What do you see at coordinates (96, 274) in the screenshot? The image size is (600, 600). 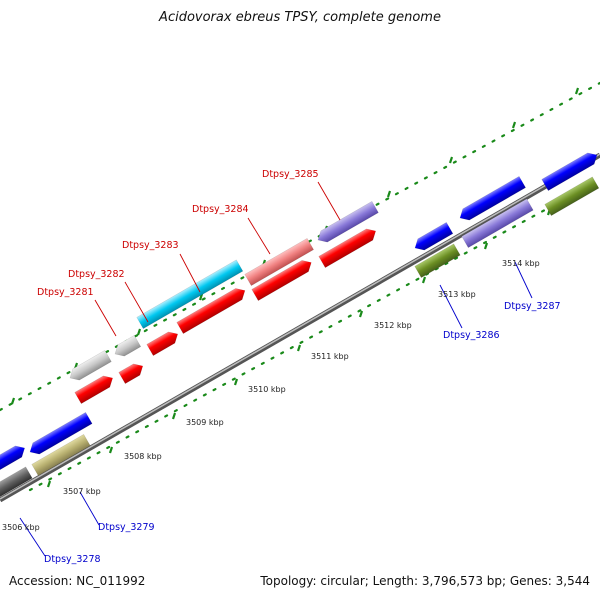 I see `gene-label: Dtpsy_3282` at bounding box center [96, 274].